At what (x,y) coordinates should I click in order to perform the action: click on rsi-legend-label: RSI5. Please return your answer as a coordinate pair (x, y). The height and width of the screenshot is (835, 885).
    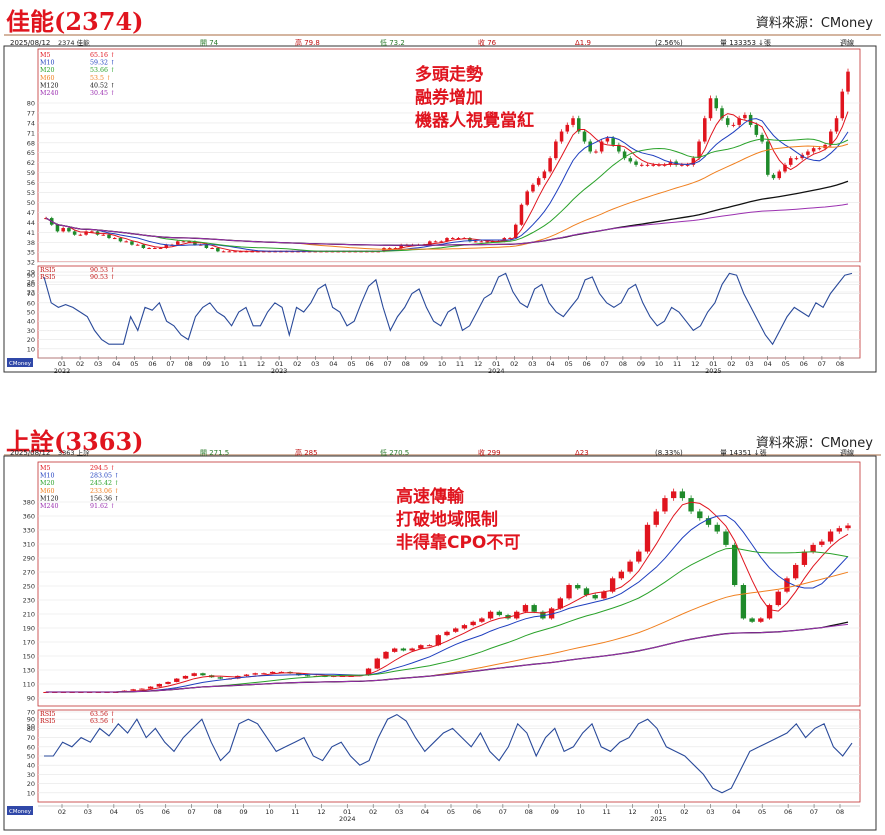
    Looking at the image, I should click on (48, 714).